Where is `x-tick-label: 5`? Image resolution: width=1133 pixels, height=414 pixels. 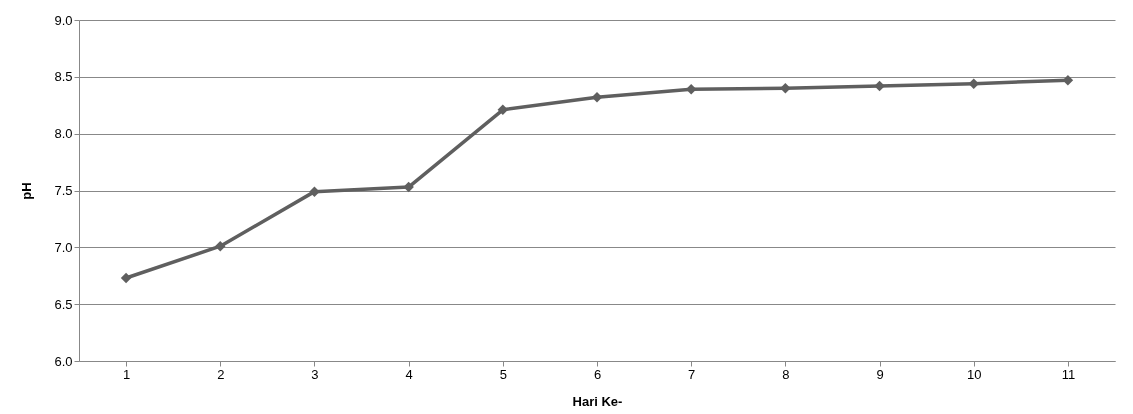 x-tick-label: 5 is located at coordinates (503, 374).